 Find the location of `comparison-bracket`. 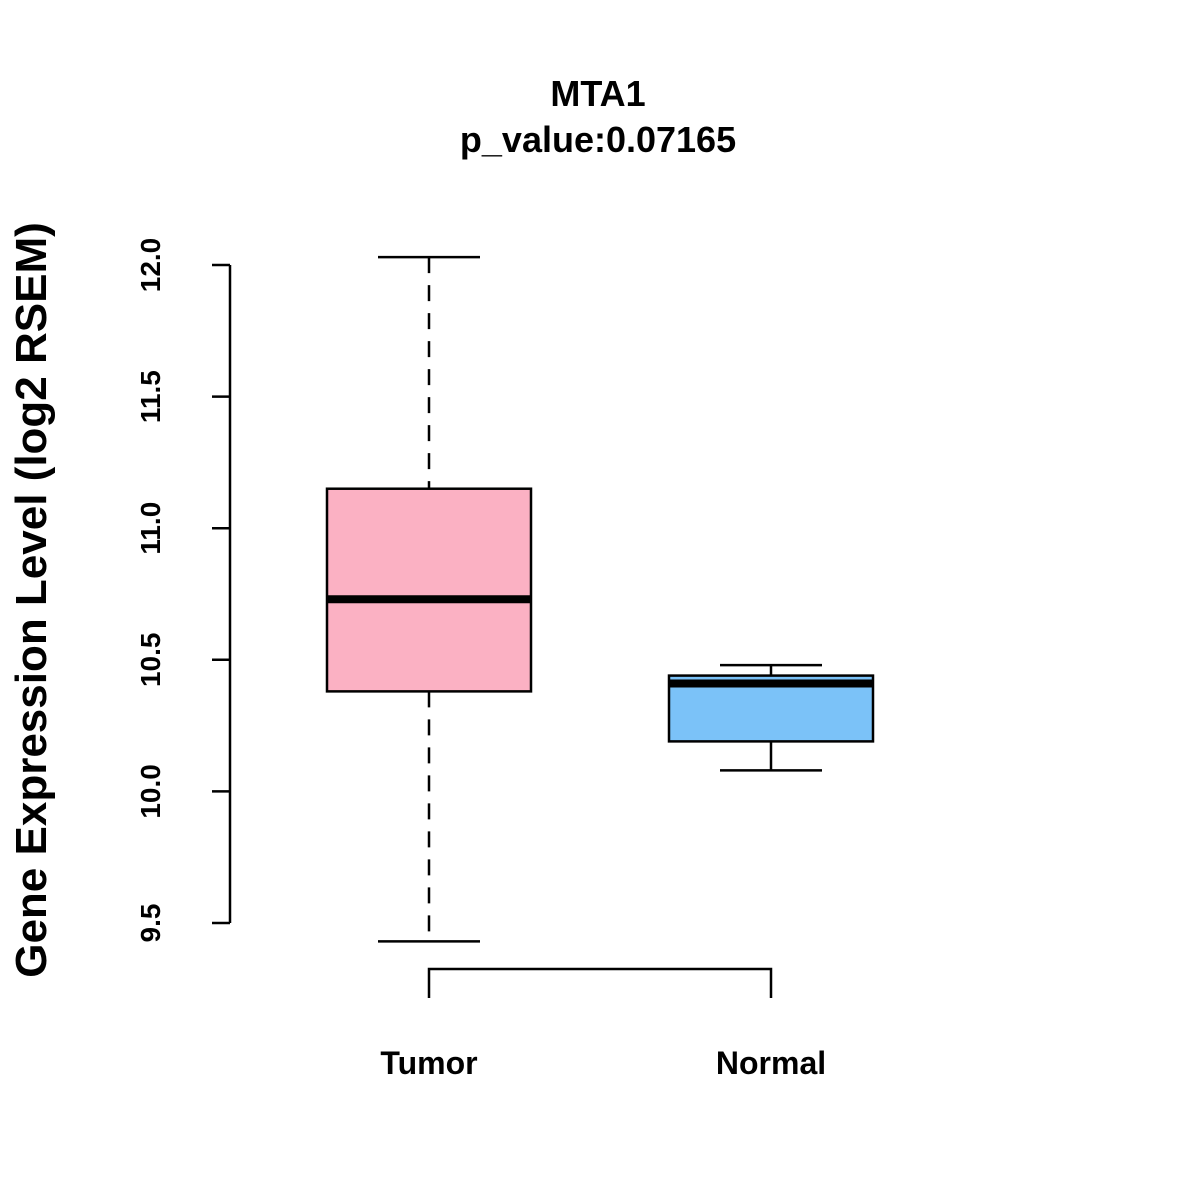

comparison-bracket is located at coordinates (600, 982).